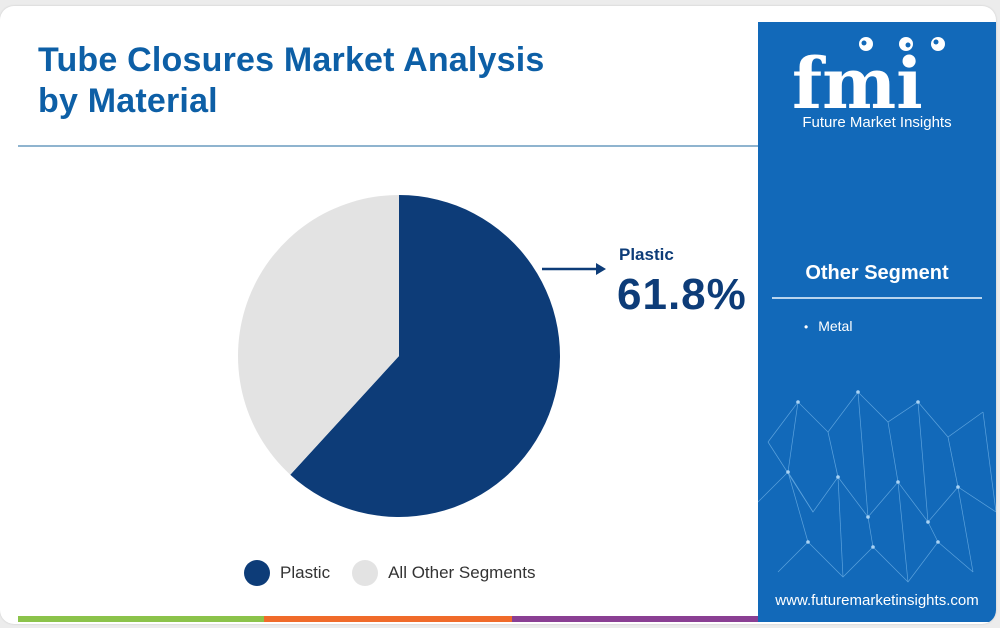 Image resolution: width=1000 pixels, height=628 pixels. I want to click on accent-orange, so click(388, 619).